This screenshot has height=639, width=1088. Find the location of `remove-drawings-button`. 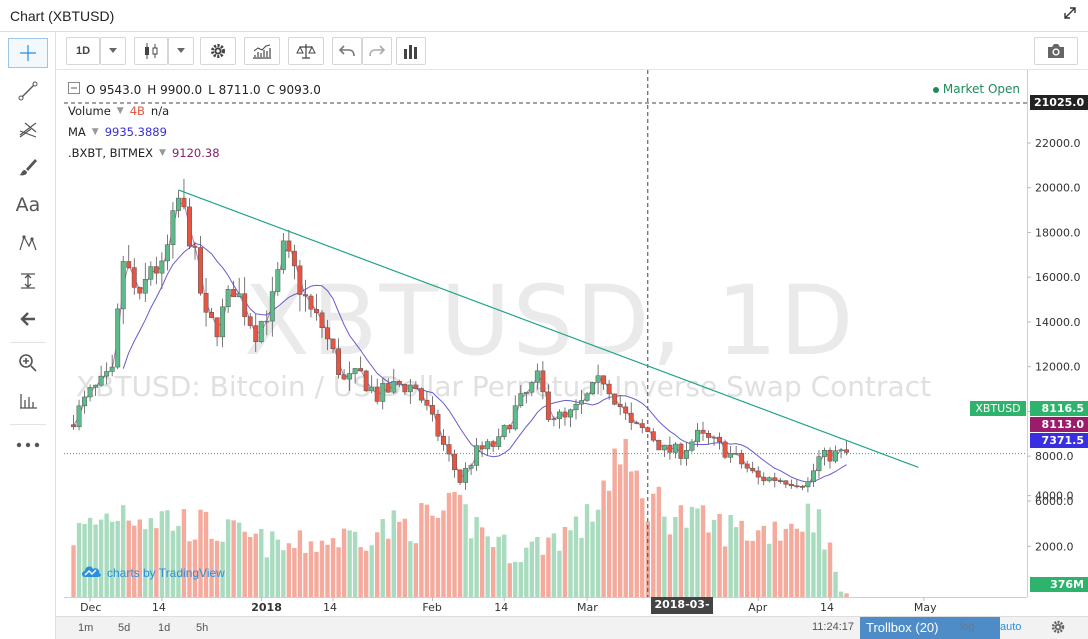

remove-drawings-button is located at coordinates (28, 319).